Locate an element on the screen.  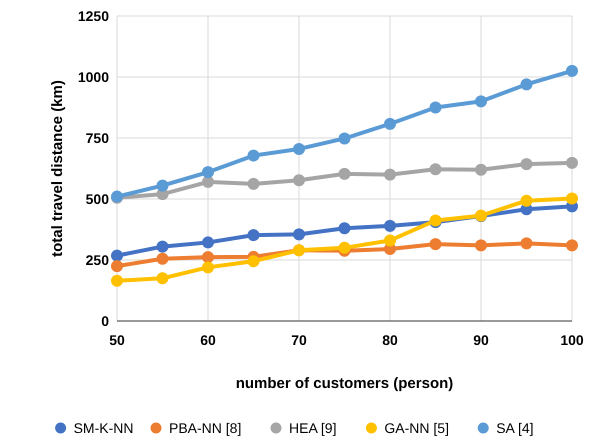
y-axis-title: total travel distance (km) is located at coordinates (57, 168).